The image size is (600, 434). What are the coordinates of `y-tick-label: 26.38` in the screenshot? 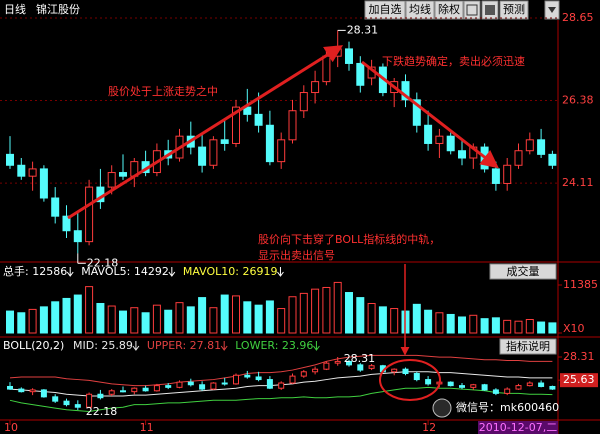 It's located at (578, 100).